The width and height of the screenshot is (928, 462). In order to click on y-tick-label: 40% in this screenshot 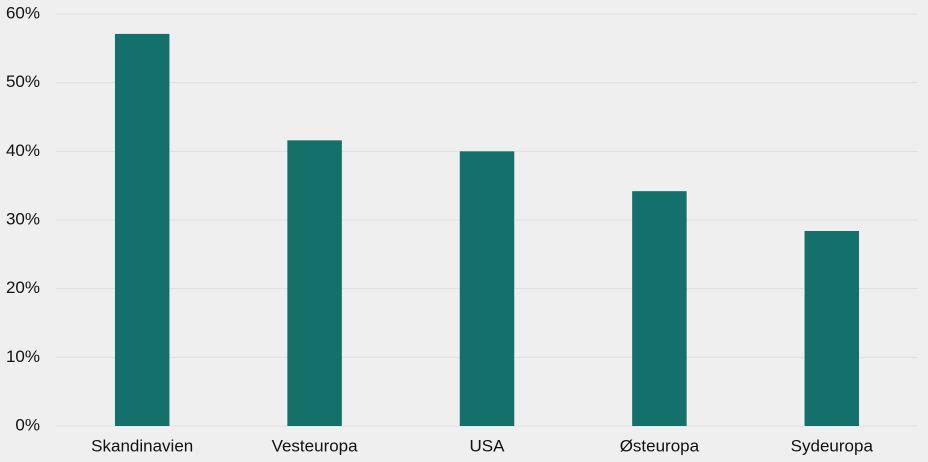, I will do `click(23, 150)`.